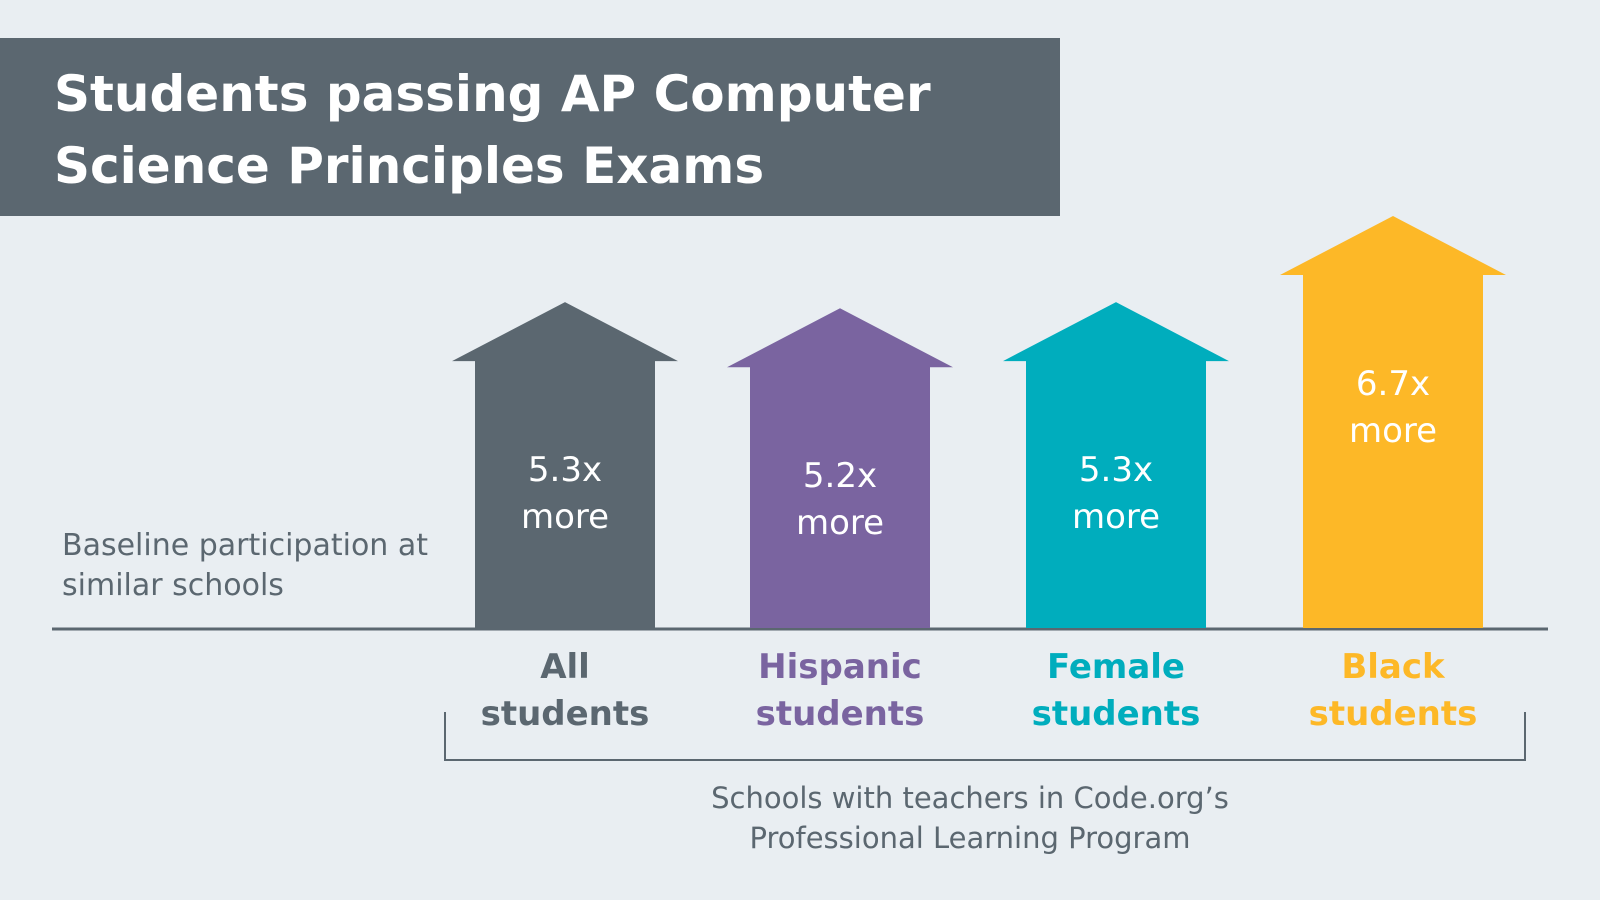 The height and width of the screenshot is (900, 1600). I want to click on category-label: Female students, so click(1116, 690).